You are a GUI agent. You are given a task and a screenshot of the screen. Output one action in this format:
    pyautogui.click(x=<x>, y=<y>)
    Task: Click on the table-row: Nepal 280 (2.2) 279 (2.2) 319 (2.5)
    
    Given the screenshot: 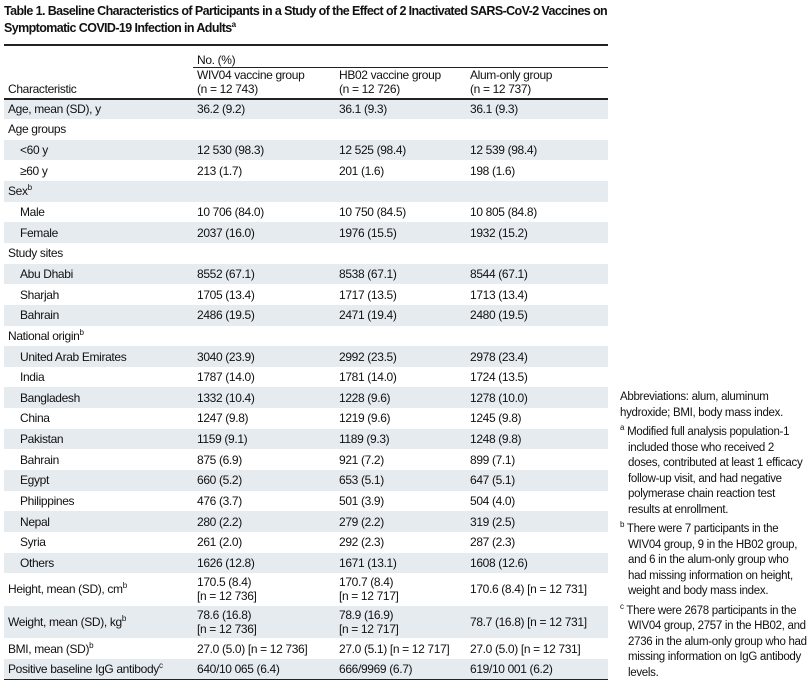 What is the action you would take?
    pyautogui.click(x=306, y=521)
    